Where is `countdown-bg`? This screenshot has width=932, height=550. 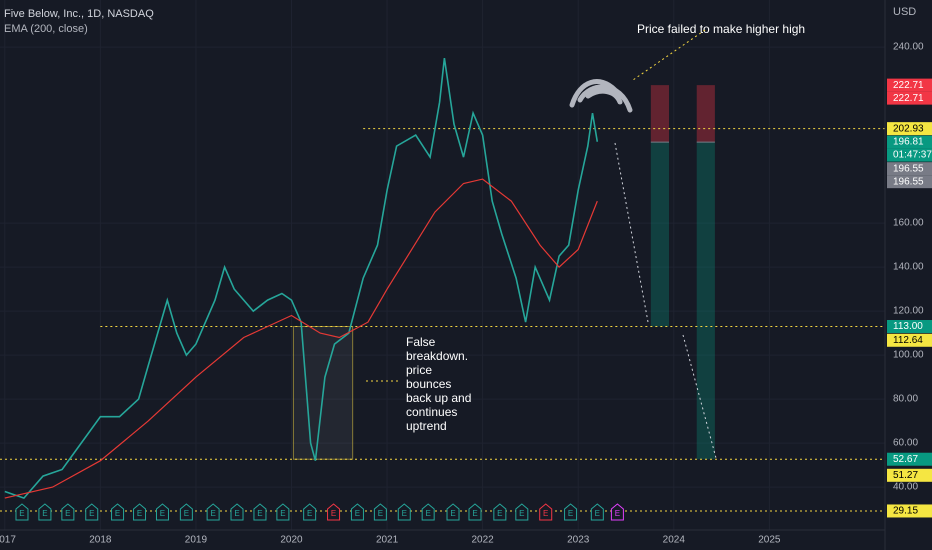
countdown-bg is located at coordinates (909, 155).